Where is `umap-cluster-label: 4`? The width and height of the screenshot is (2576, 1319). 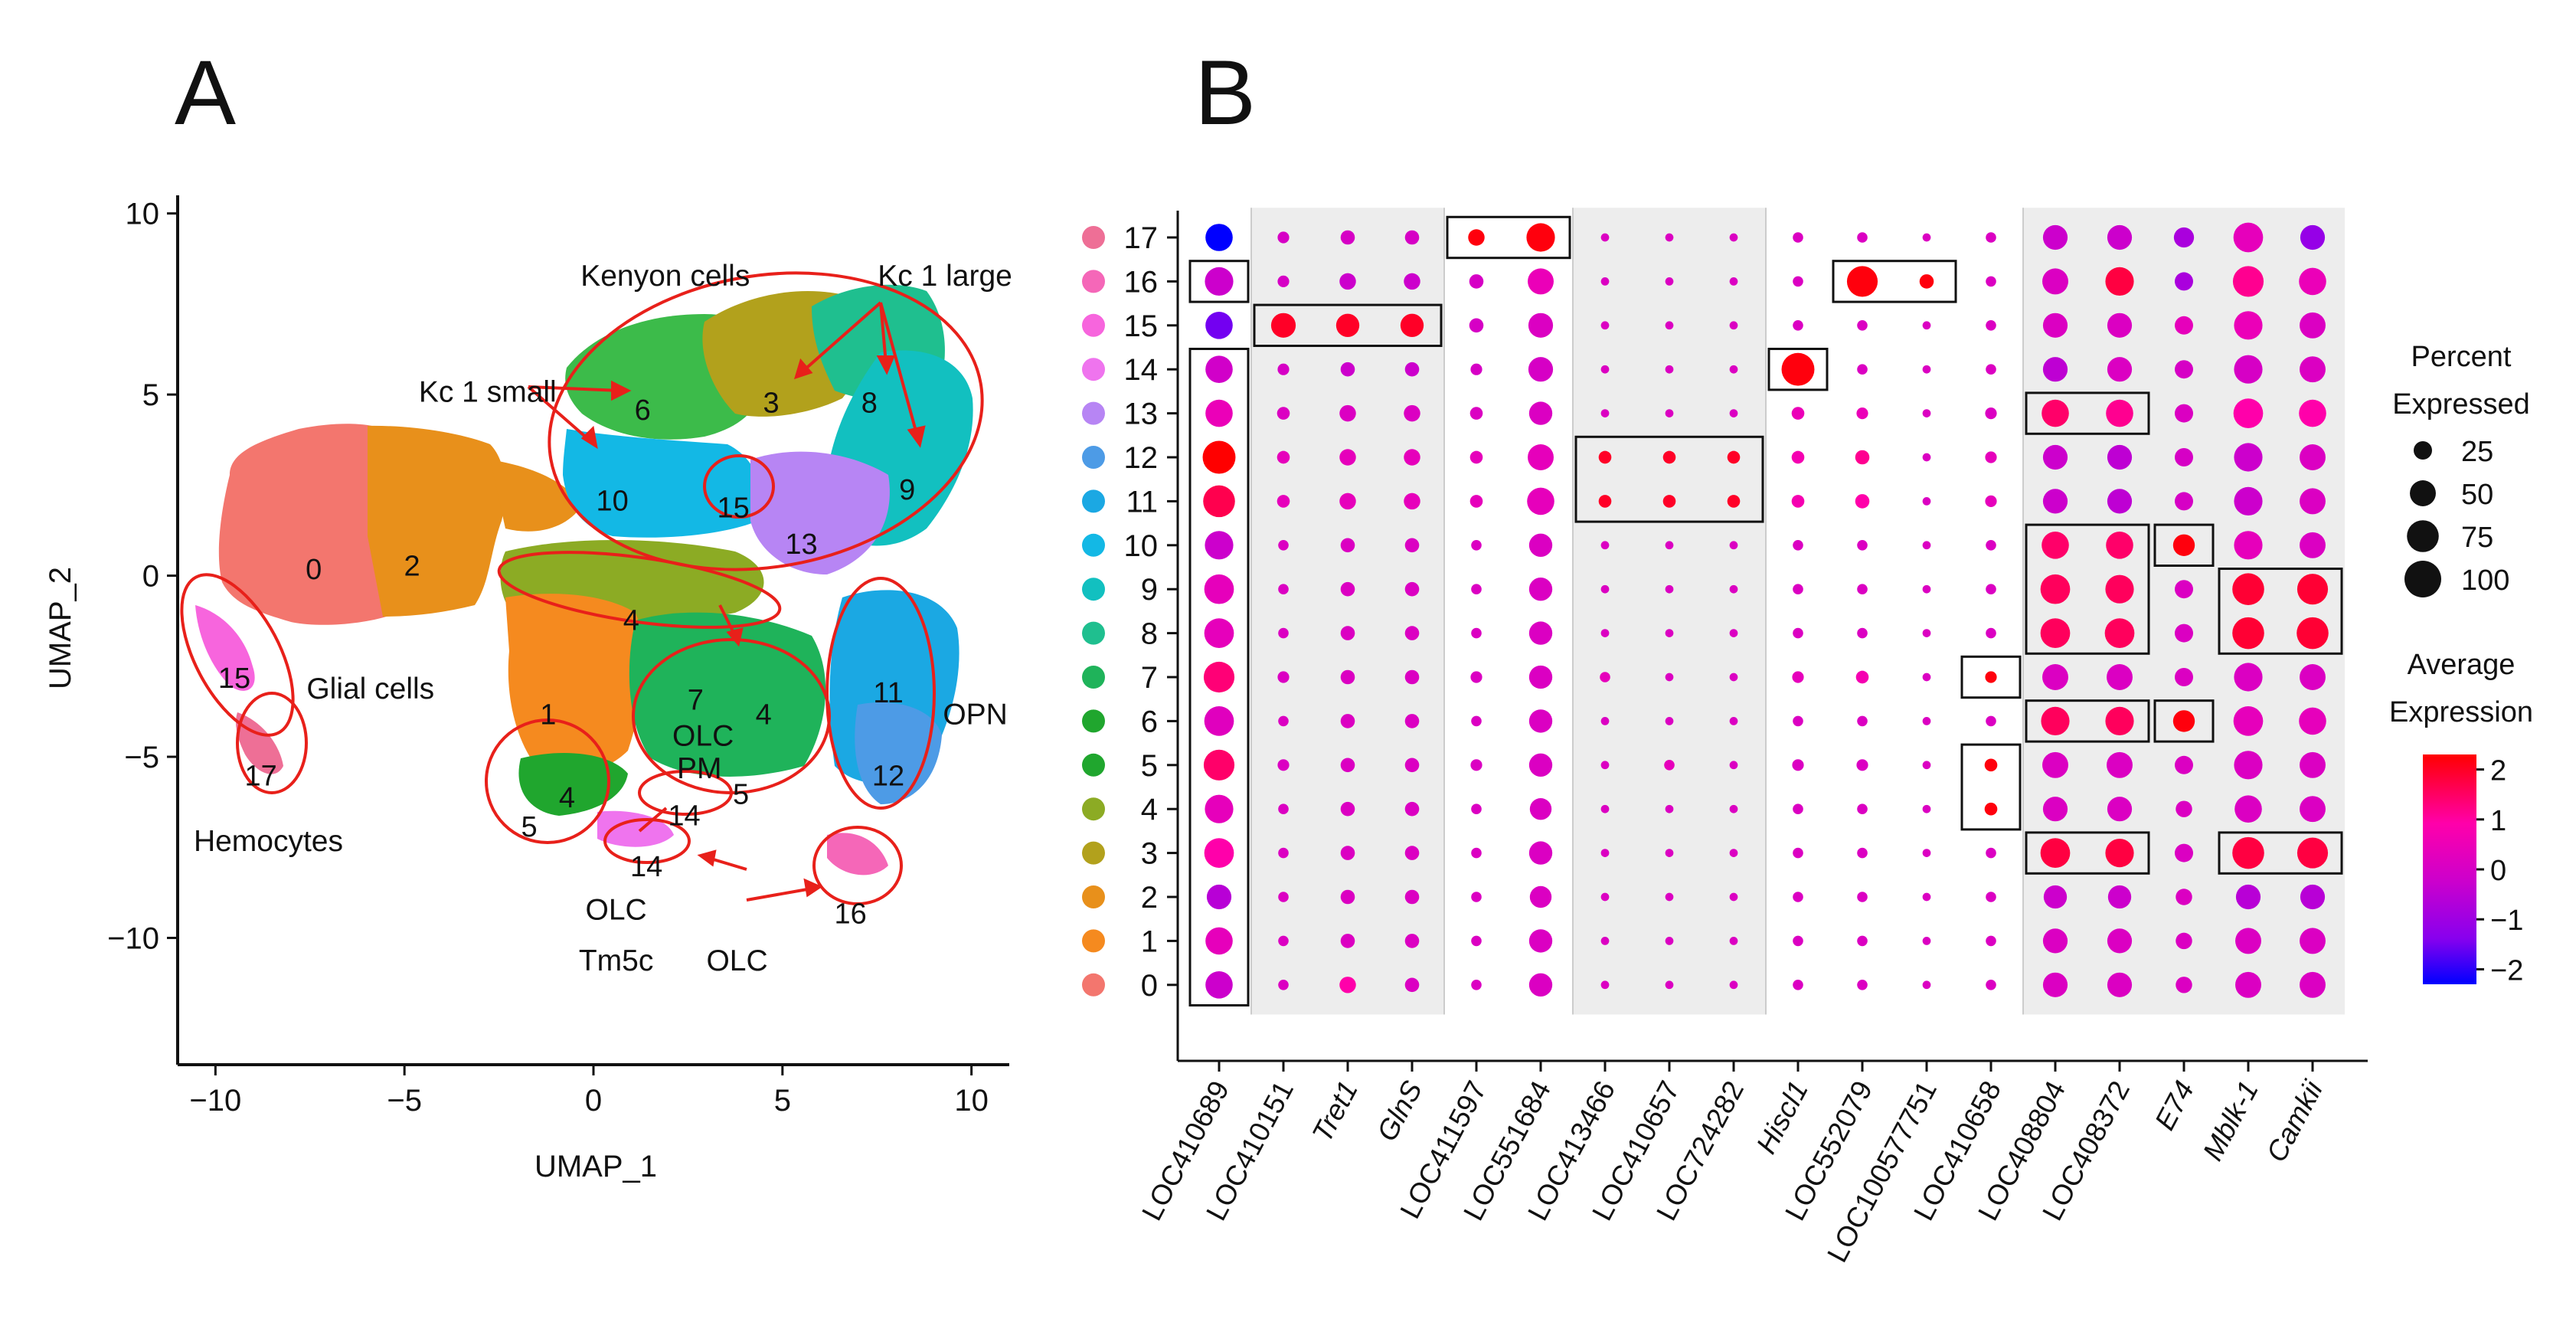
umap-cluster-label: 4 is located at coordinates (631, 621).